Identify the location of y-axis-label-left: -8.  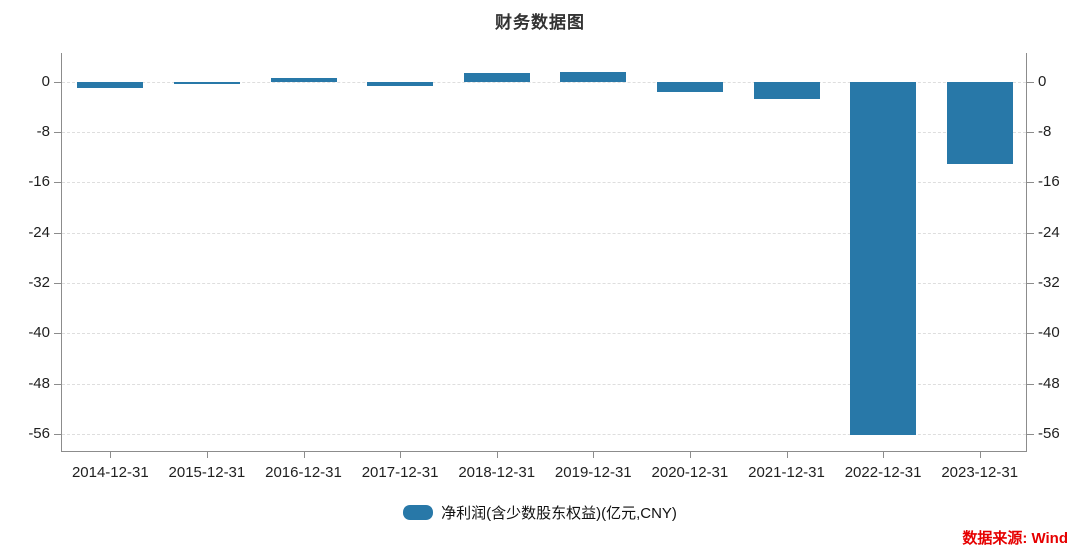
(43, 132).